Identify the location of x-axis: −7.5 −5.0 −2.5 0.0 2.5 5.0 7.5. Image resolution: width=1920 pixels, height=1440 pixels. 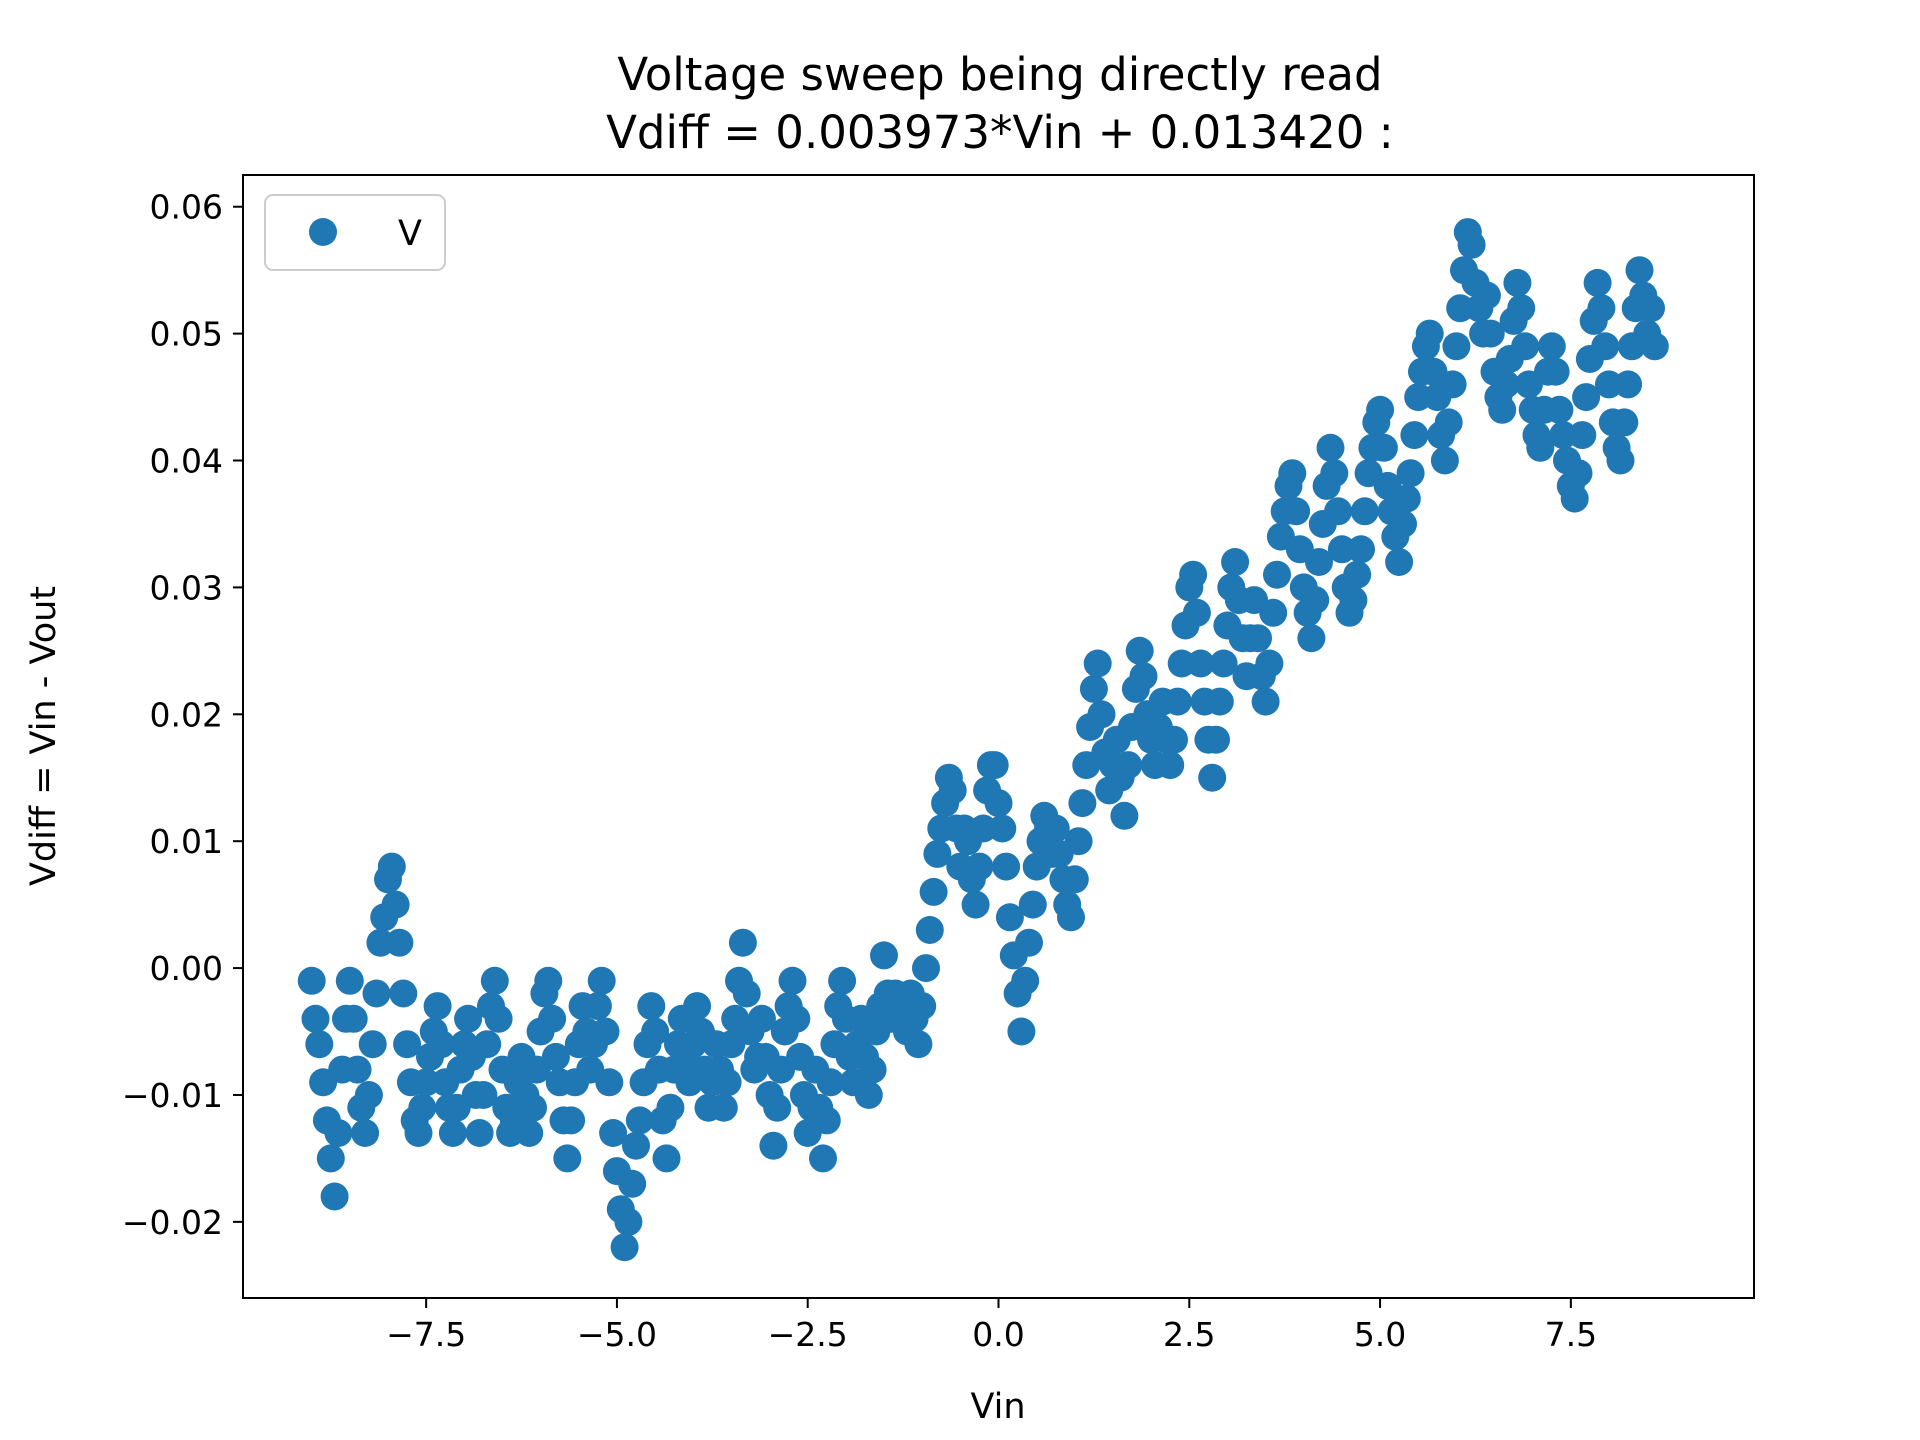
(991, 1326).